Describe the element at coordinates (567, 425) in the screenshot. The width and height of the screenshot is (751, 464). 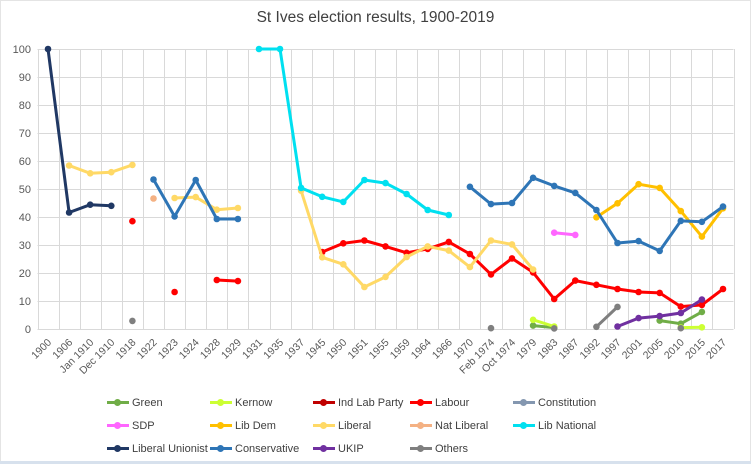
I see `legend-label: Lib National` at that location.